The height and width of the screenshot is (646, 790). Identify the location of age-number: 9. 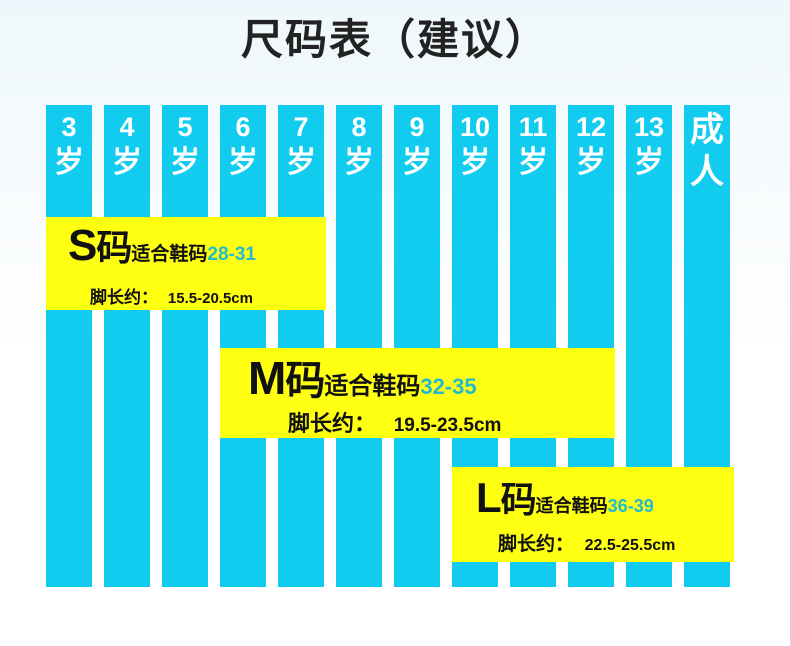
(417, 127).